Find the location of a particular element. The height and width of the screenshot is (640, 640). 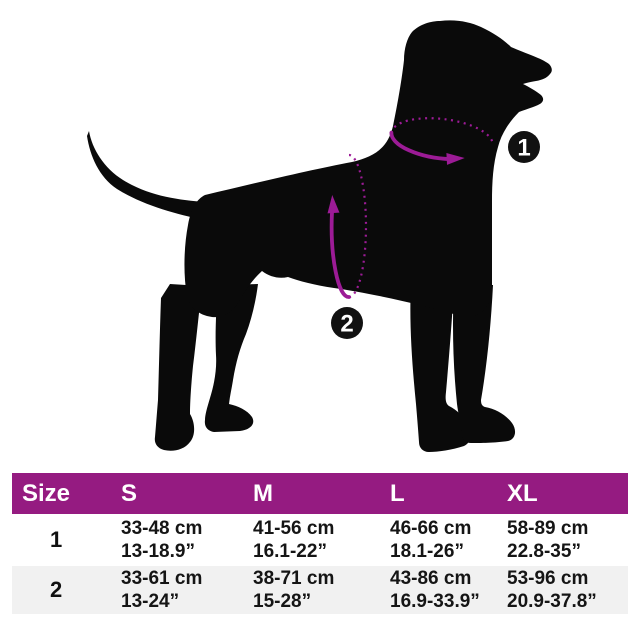

row-2-size-m: 38-71 cm 15-28” is located at coordinates (321, 590).